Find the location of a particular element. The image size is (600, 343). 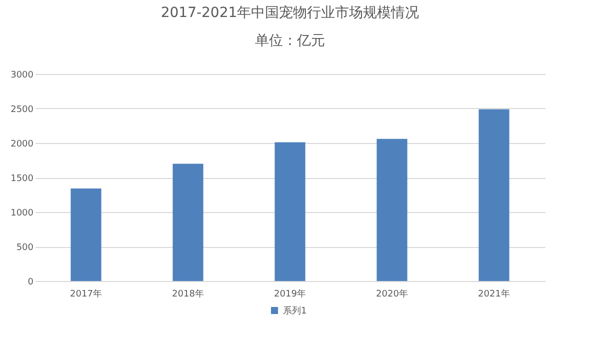

y-tick-label: 2500 is located at coordinates (22, 110).